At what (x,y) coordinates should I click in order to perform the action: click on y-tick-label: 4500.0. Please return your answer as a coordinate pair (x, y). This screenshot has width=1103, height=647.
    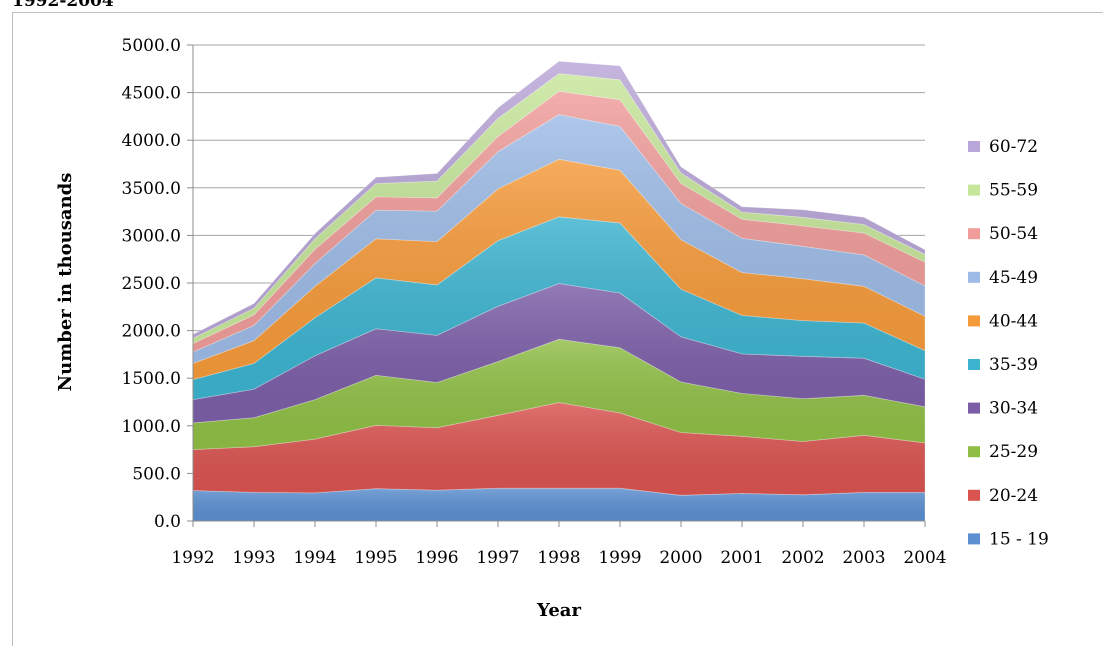
    Looking at the image, I should click on (151, 94).